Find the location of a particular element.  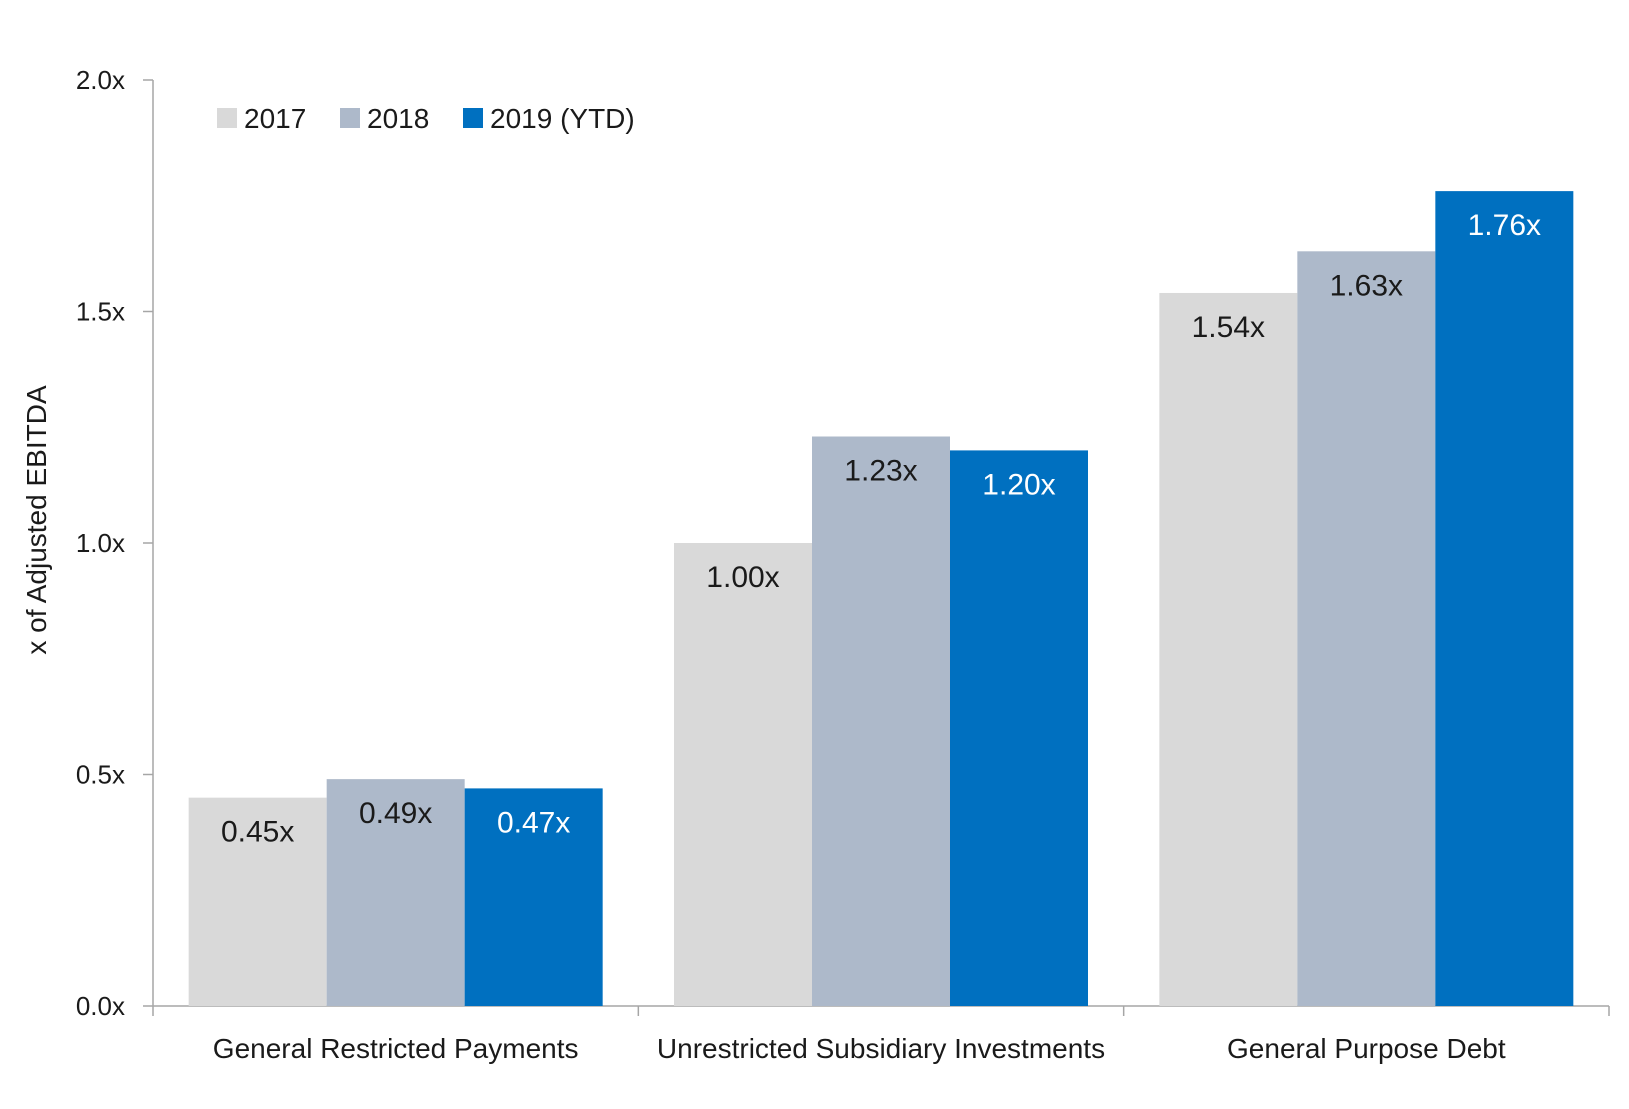

y-tick-label: 1.5x is located at coordinates (100, 312).